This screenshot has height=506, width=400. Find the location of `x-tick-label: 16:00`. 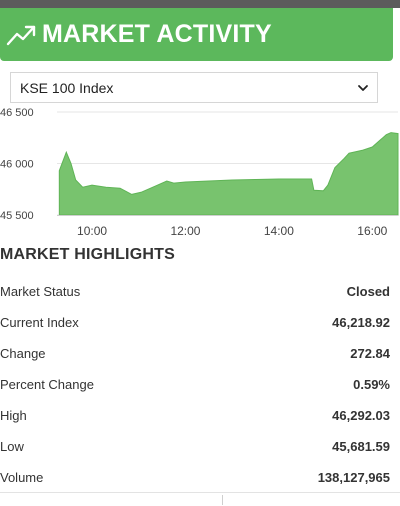

x-tick-label: 16:00 is located at coordinates (372, 231).